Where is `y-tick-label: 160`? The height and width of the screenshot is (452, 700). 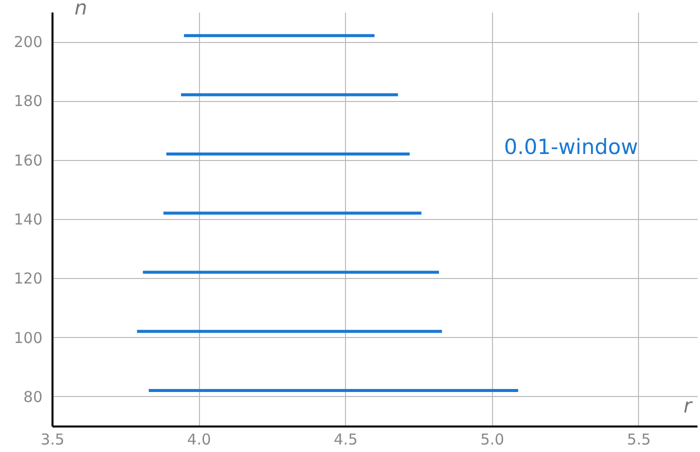 y-tick-label: 160 is located at coordinates (28, 160).